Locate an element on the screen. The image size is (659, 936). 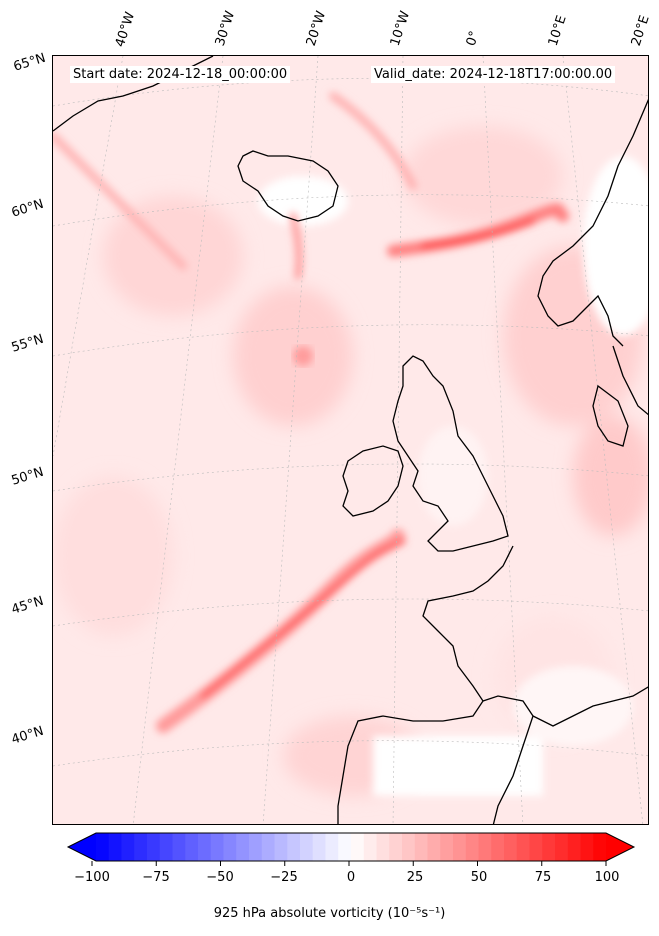
lat-label-50n: 50°N is located at coordinates (27, 476).